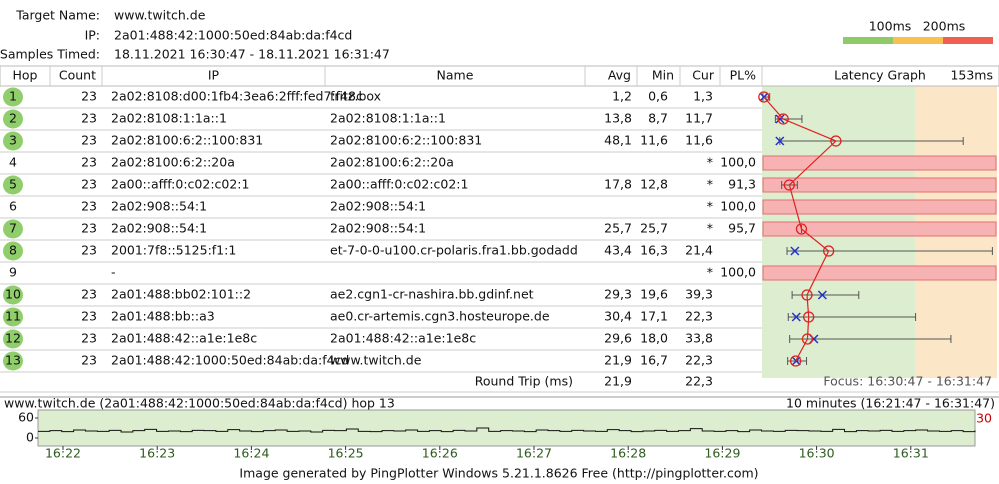 This screenshot has height=484, width=999. What do you see at coordinates (868, 40) in the screenshot?
I see `legend-bar` at bounding box center [868, 40].